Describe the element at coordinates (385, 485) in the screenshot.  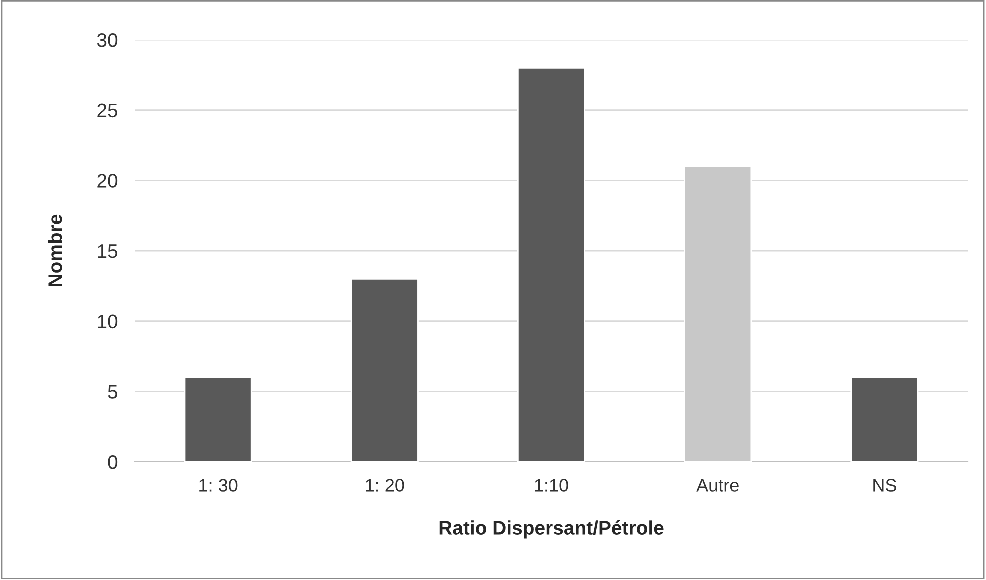
I see `x-tick-label: 1: 20` at that location.